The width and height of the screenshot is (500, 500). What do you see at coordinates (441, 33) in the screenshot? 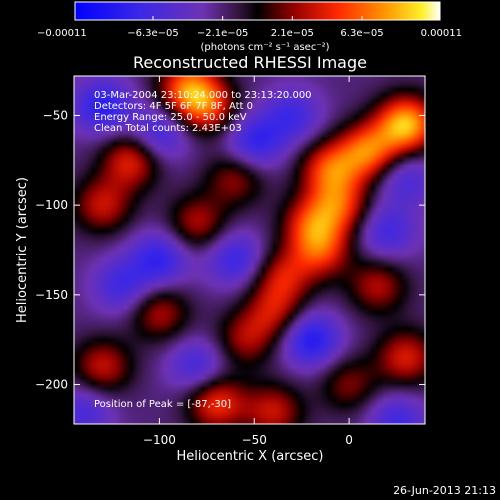
I see `colorbar-tick-label: 0.00011` at bounding box center [441, 33].